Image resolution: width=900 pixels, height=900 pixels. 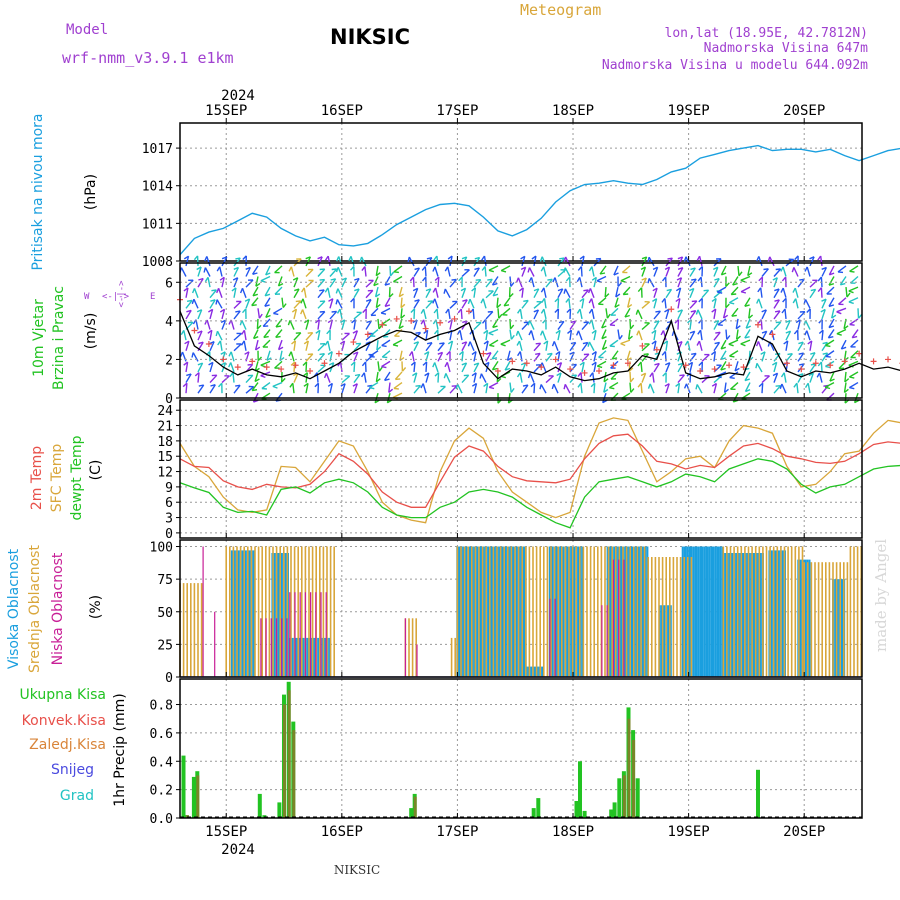 I want to click on wind-gust-marker, so click(x=613, y=365).